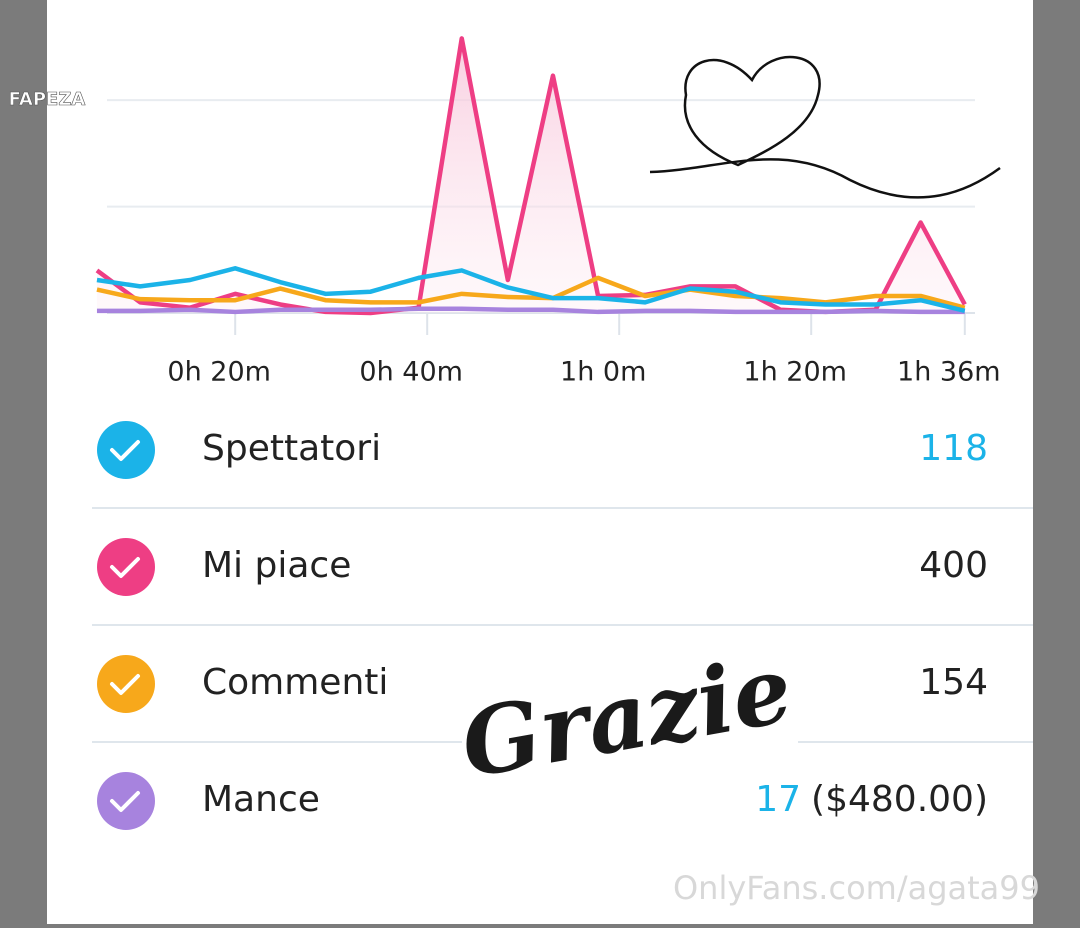 Image resolution: width=1080 pixels, height=928 pixels. What do you see at coordinates (411, 372) in the screenshot?
I see `x-tick-label: 0h 40m` at bounding box center [411, 372].